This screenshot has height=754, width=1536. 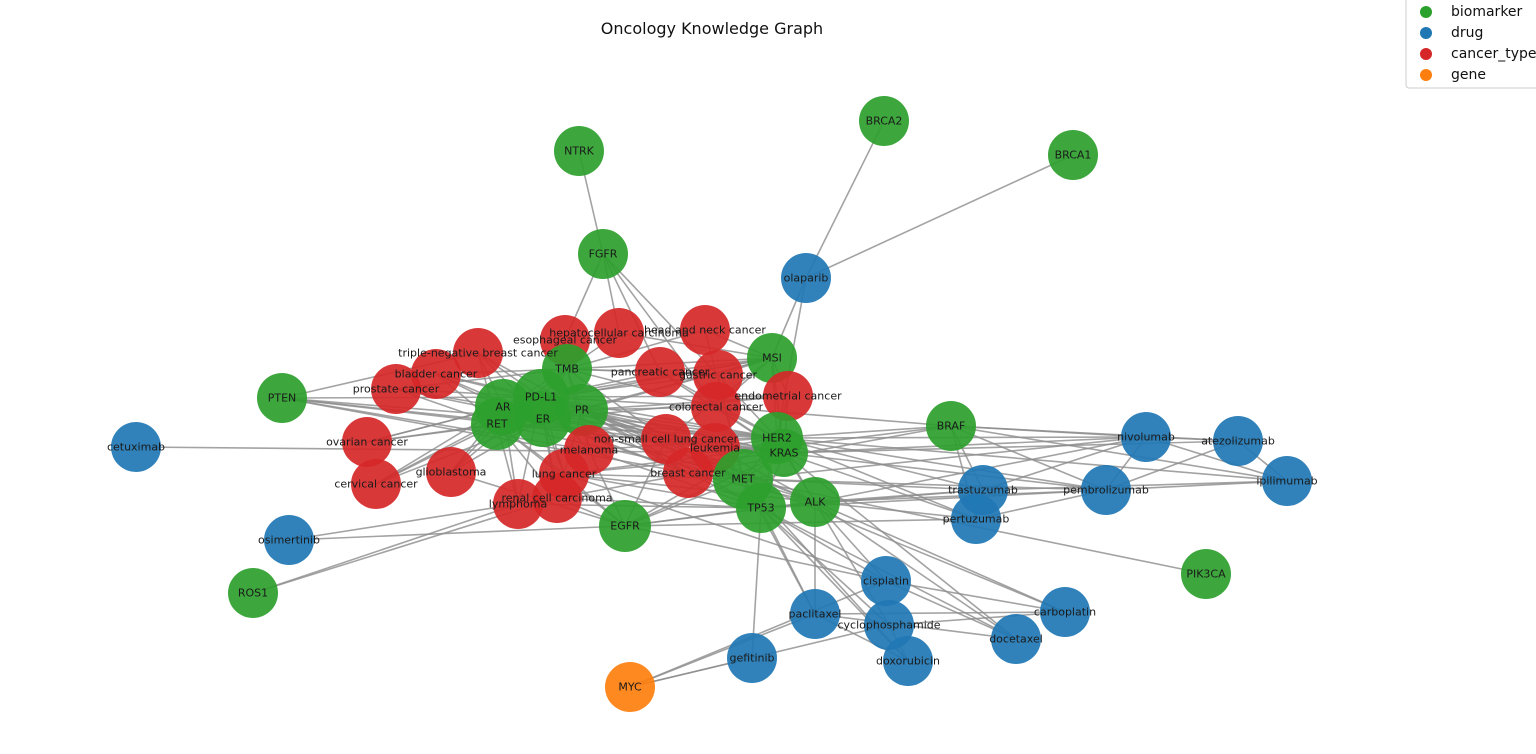 What do you see at coordinates (619, 333) in the screenshot?
I see `node-hepatocellular-carcinoma` at bounding box center [619, 333].